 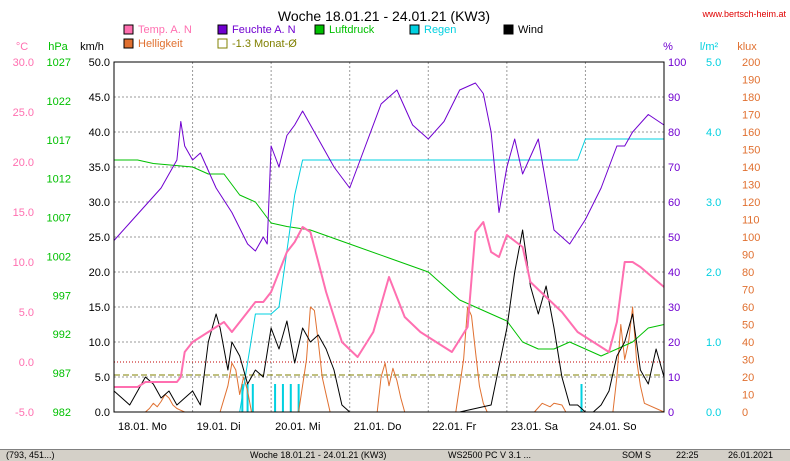 I want to click on legend-label: Feuchte A. N, so click(x=264, y=30).